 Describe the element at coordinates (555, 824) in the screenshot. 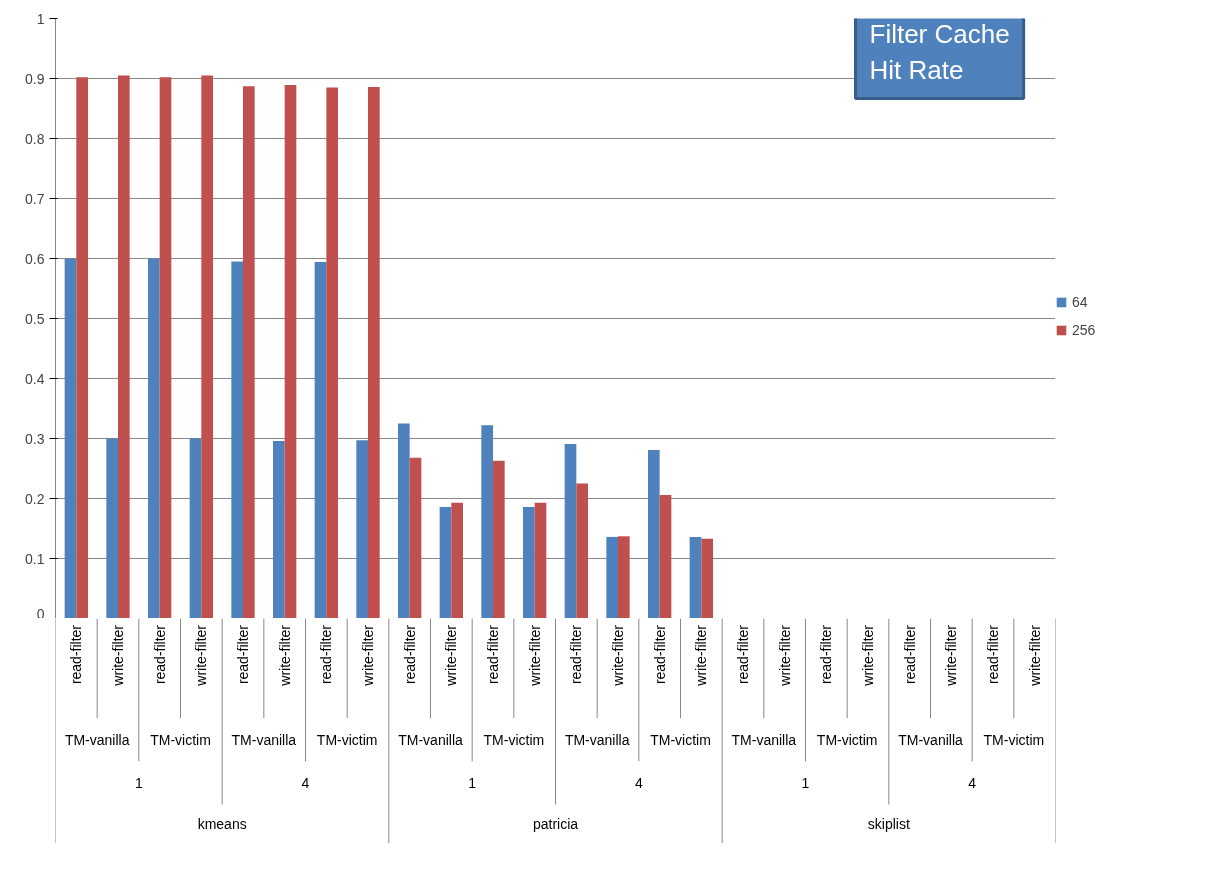

I see `text: patricia` at that location.